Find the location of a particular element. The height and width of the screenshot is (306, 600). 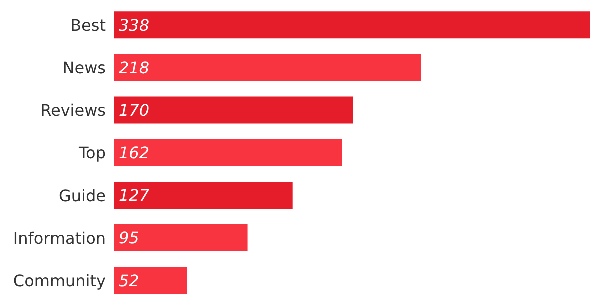

y-tick-label: Reviews is located at coordinates (73, 110).